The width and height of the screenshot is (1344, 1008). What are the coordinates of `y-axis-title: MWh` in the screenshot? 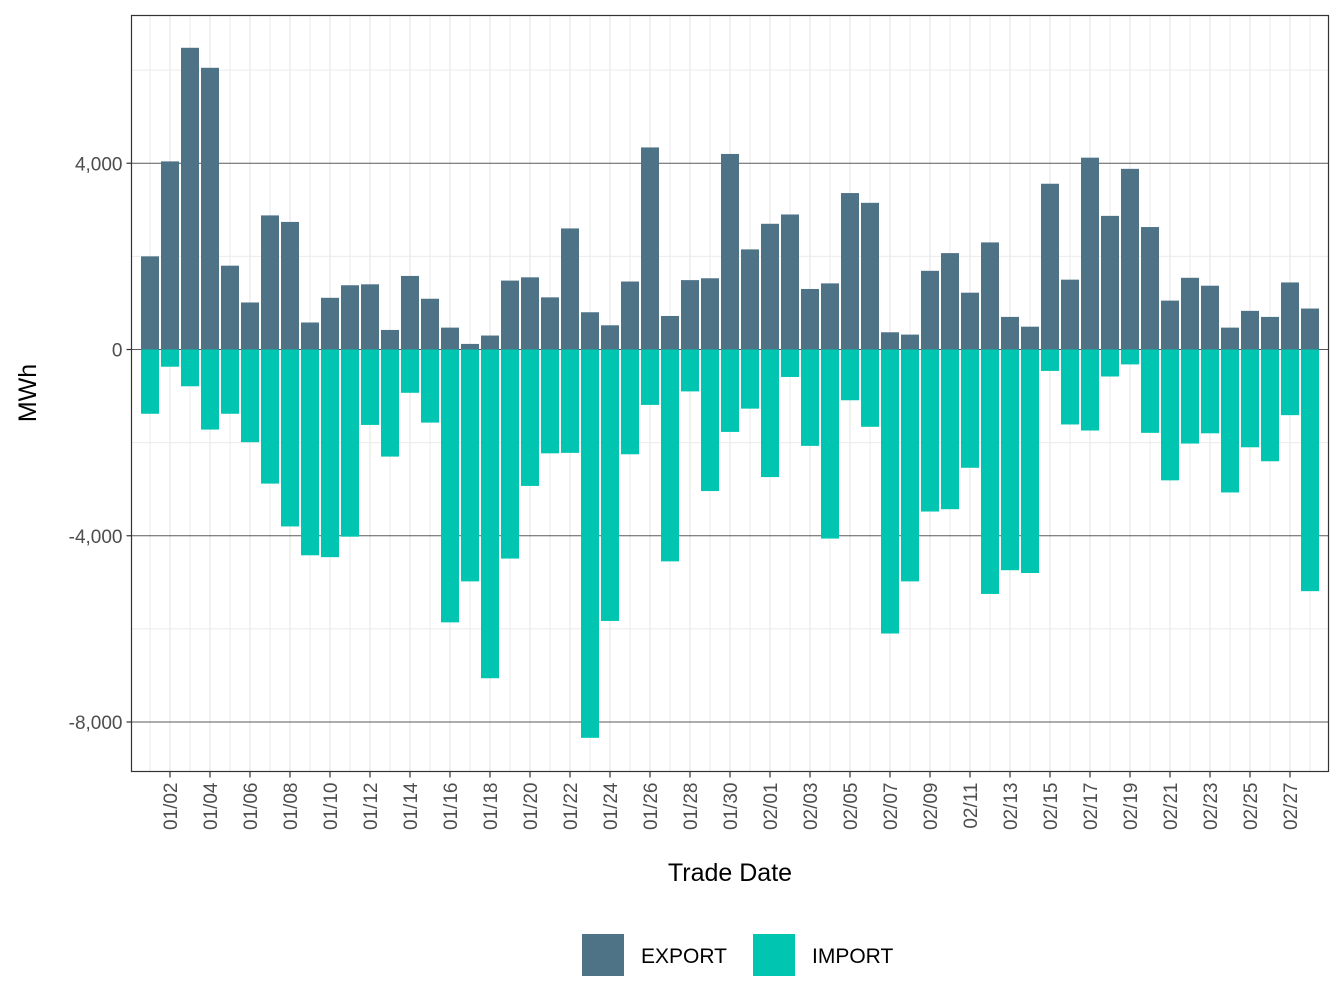 It's located at (28, 393).